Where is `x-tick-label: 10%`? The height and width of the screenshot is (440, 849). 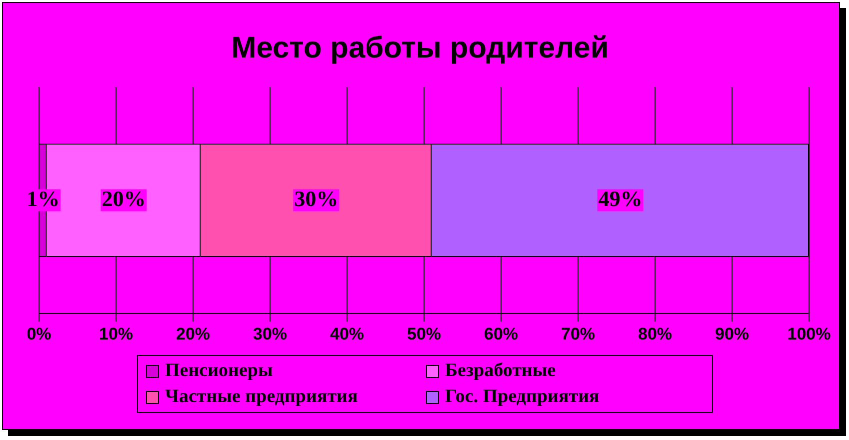
x-tick-label: 10% is located at coordinates (116, 334).